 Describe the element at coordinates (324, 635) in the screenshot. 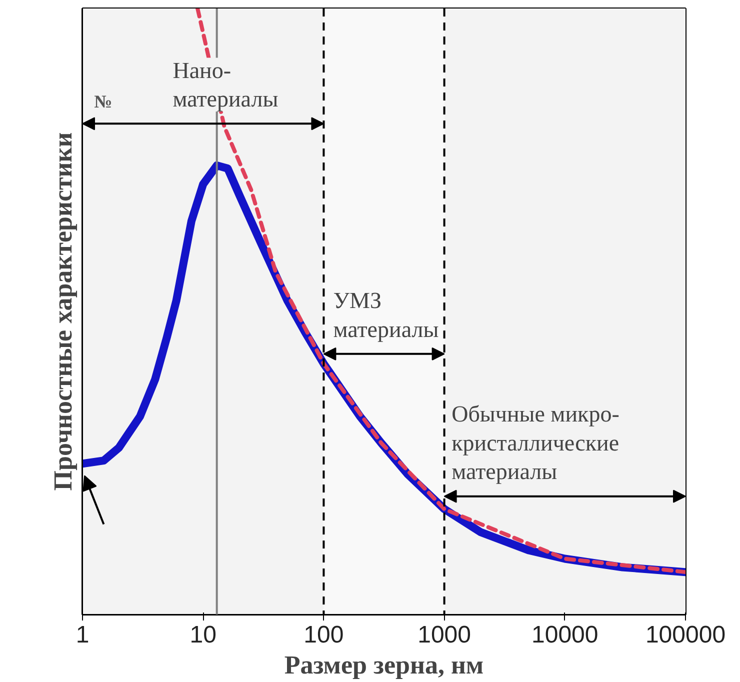

I see `x-tick-label: 100` at that location.